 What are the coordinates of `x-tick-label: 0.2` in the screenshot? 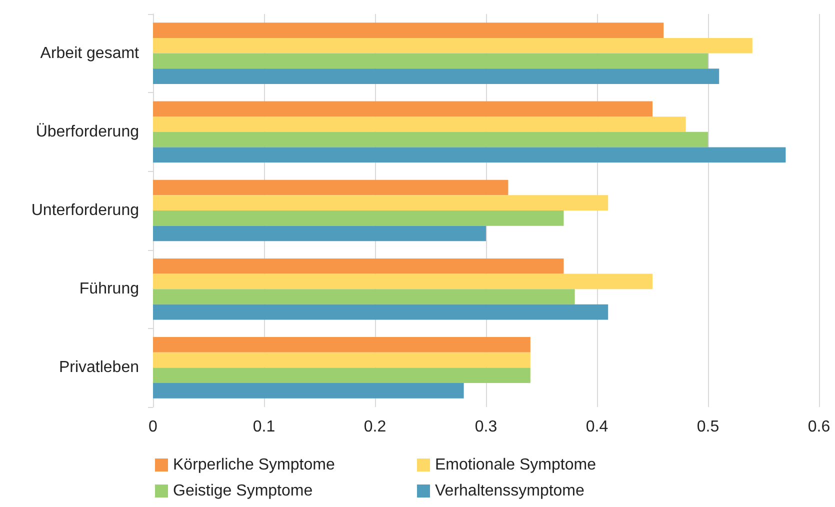 It's located at (375, 427).